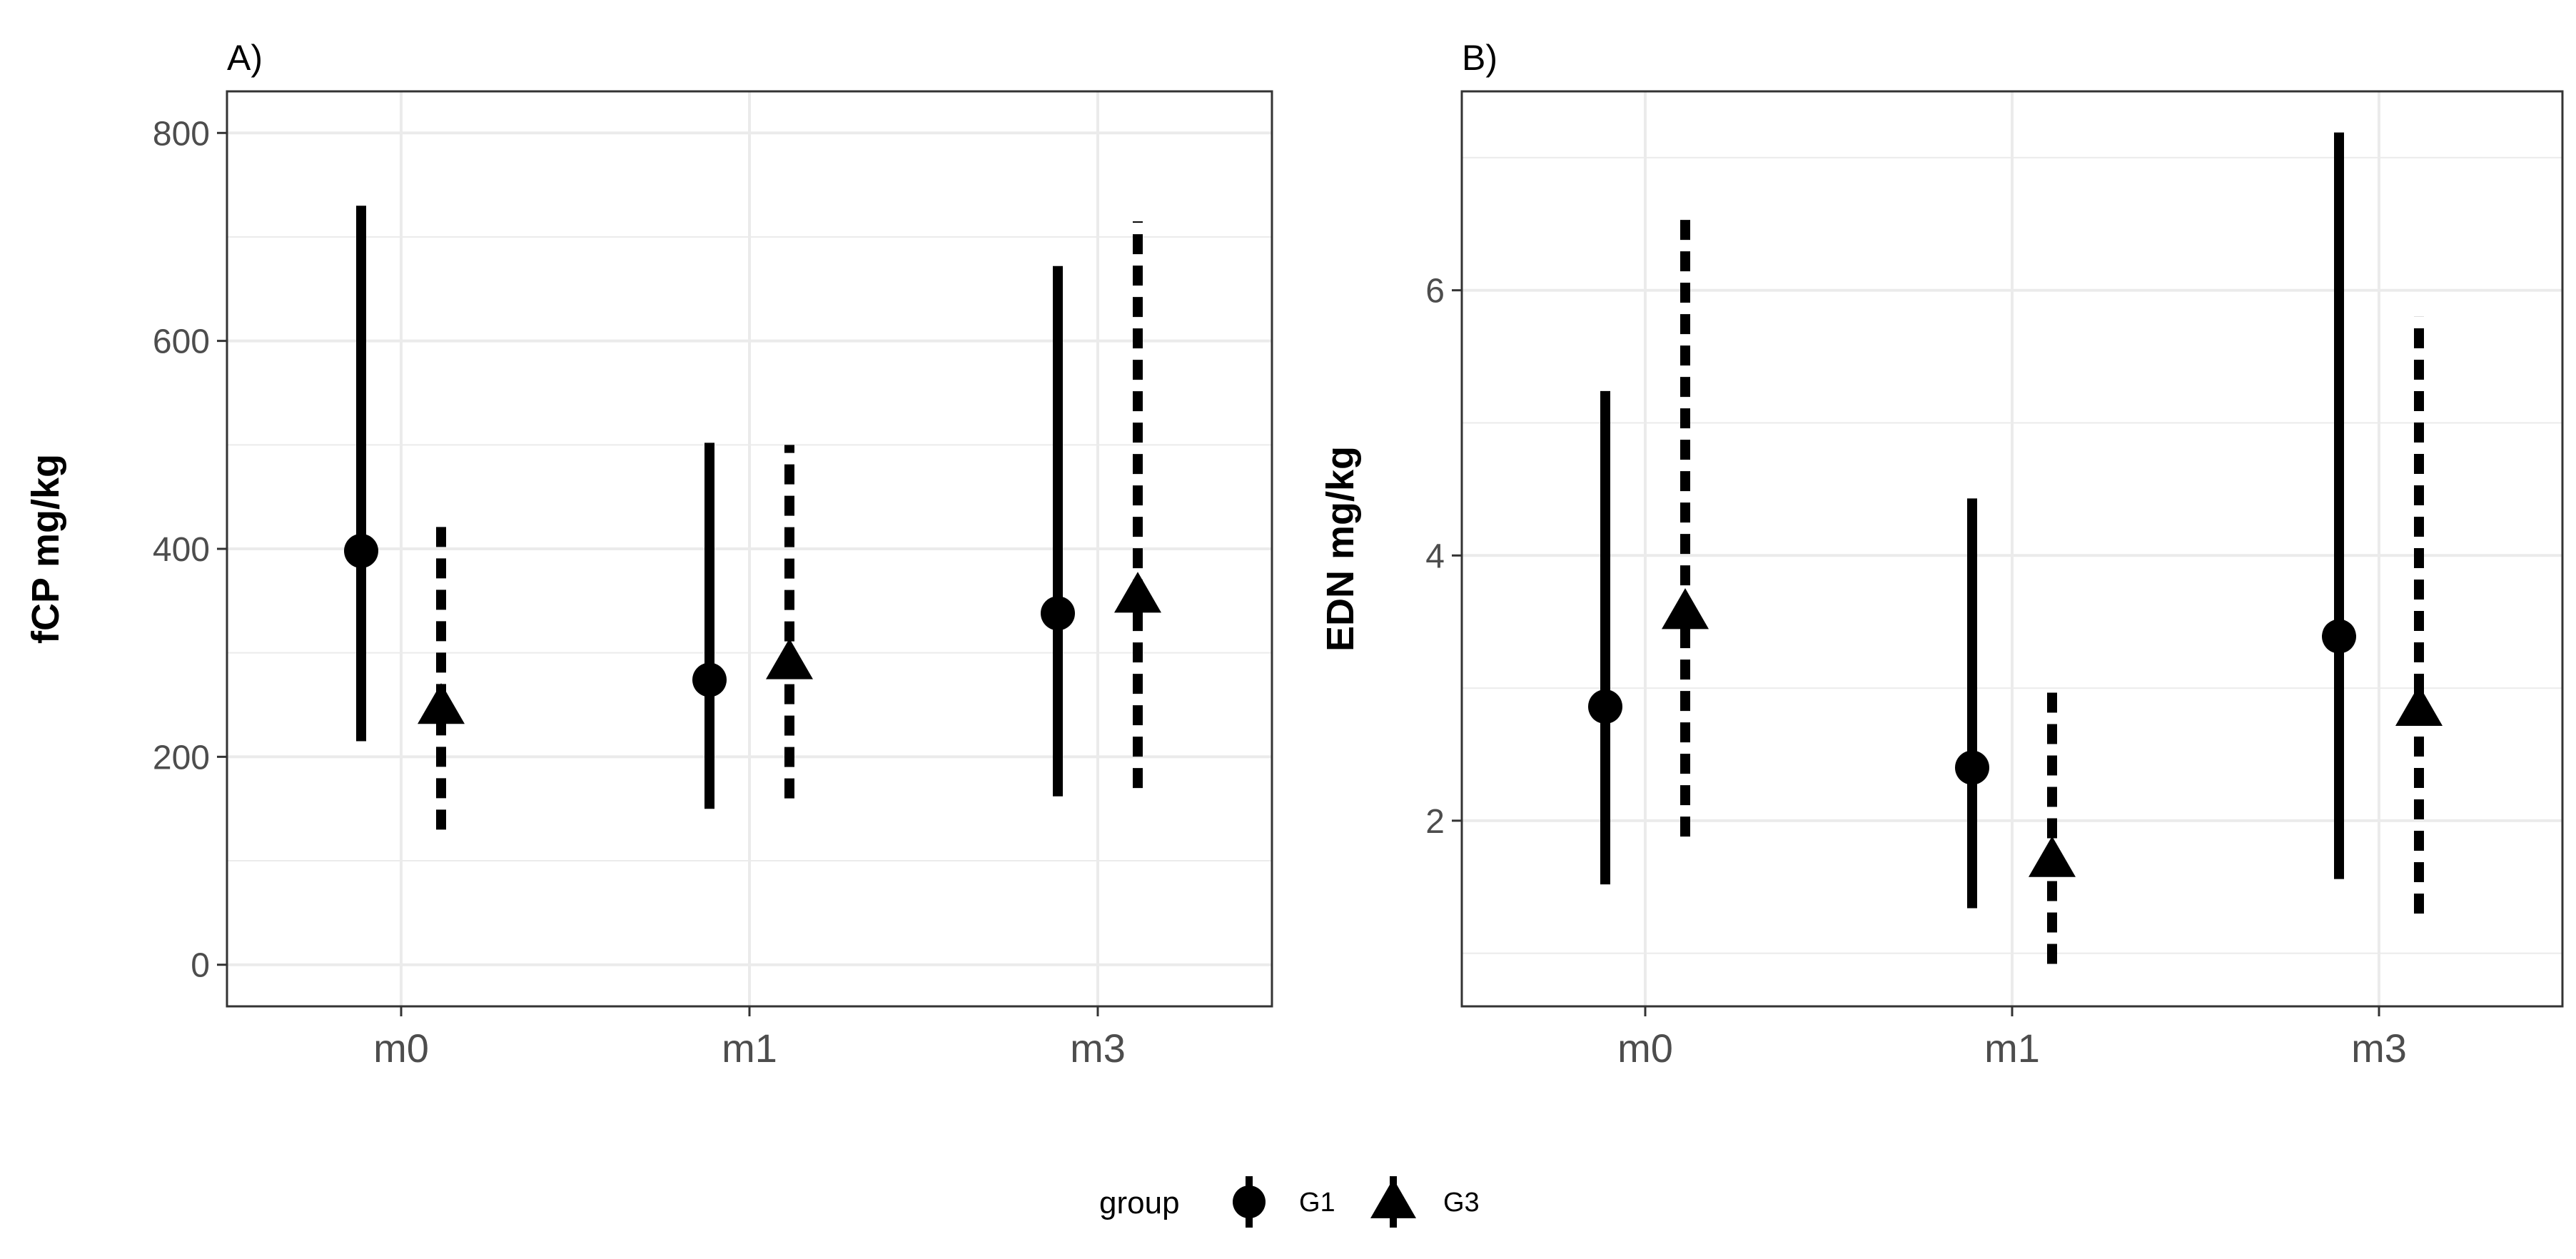  I want to click on panel-b-point-g1-m1, so click(1972, 767).